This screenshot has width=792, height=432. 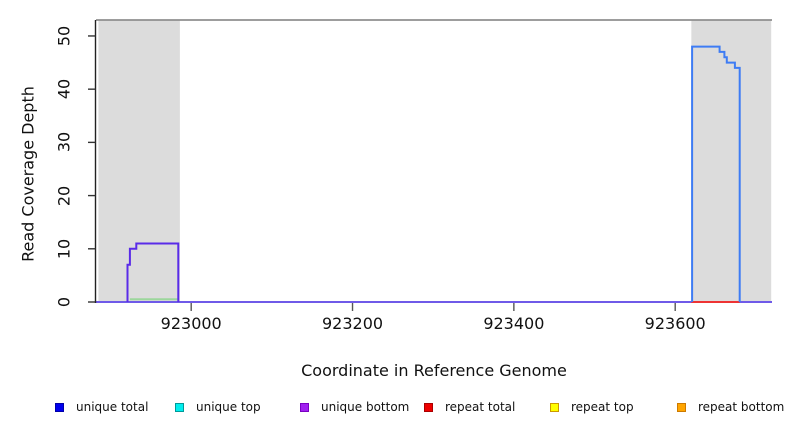 What do you see at coordinates (112, 407) in the screenshot?
I see `legend-label: unique total` at bounding box center [112, 407].